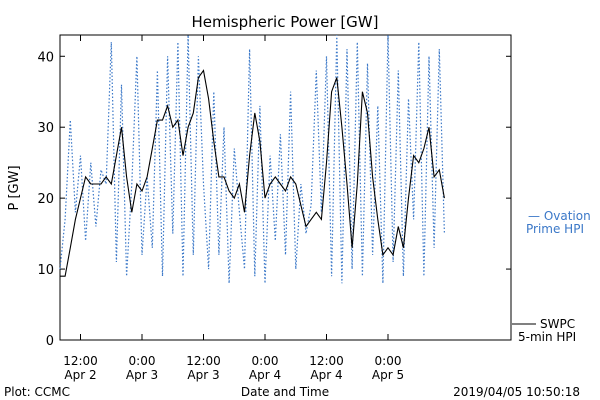 This screenshot has height=400, width=600. Describe the element at coordinates (37, 392) in the screenshot. I see `footer-left: Plot: CCMC` at that location.